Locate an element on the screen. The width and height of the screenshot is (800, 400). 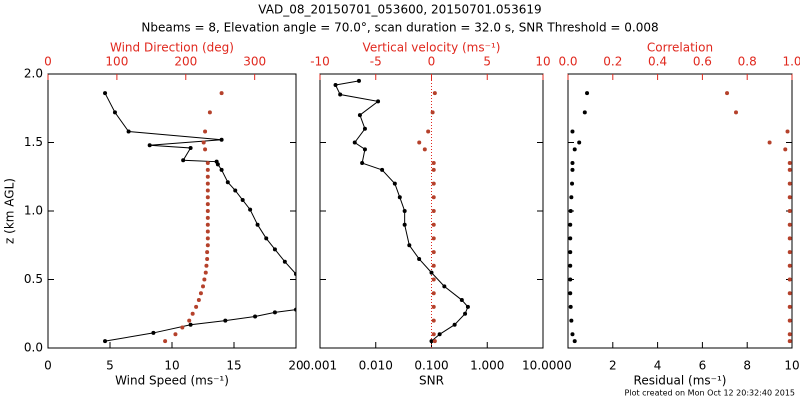
x-tick-label: 8 is located at coordinates (747, 366).